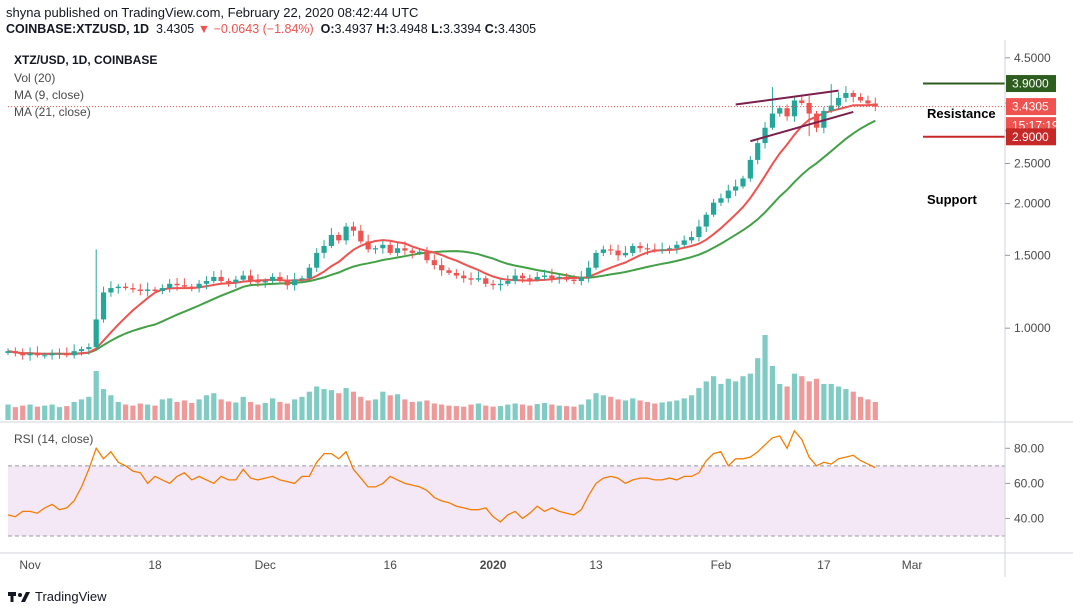 The width and height of the screenshot is (1073, 615). I want to click on resistance-price-label: 3.9000, so click(1030, 84).